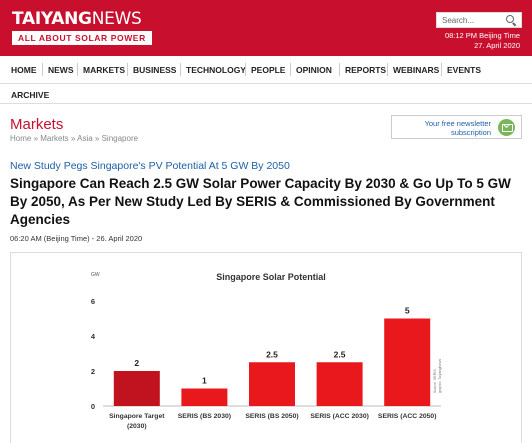 The image size is (532, 443). What do you see at coordinates (407, 416) in the screenshot?
I see `category-label-4: SERIS (ACC 2050)` at bounding box center [407, 416].